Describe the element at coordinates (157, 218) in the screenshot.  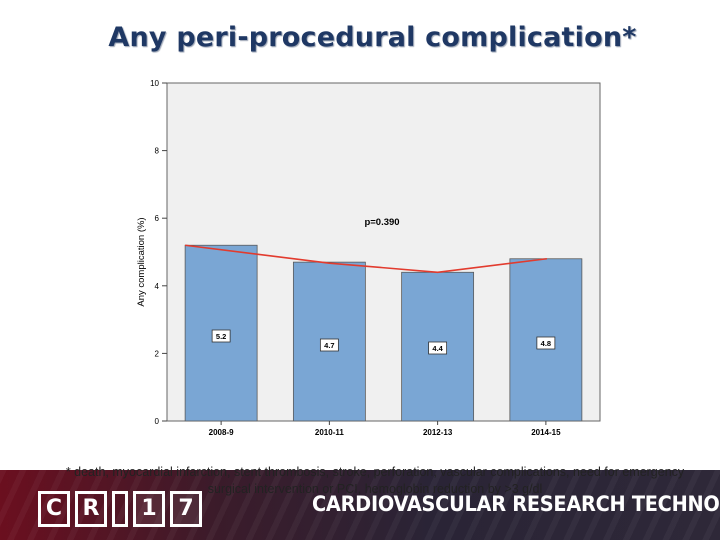
I see `y-tick-label: 6` at that location.